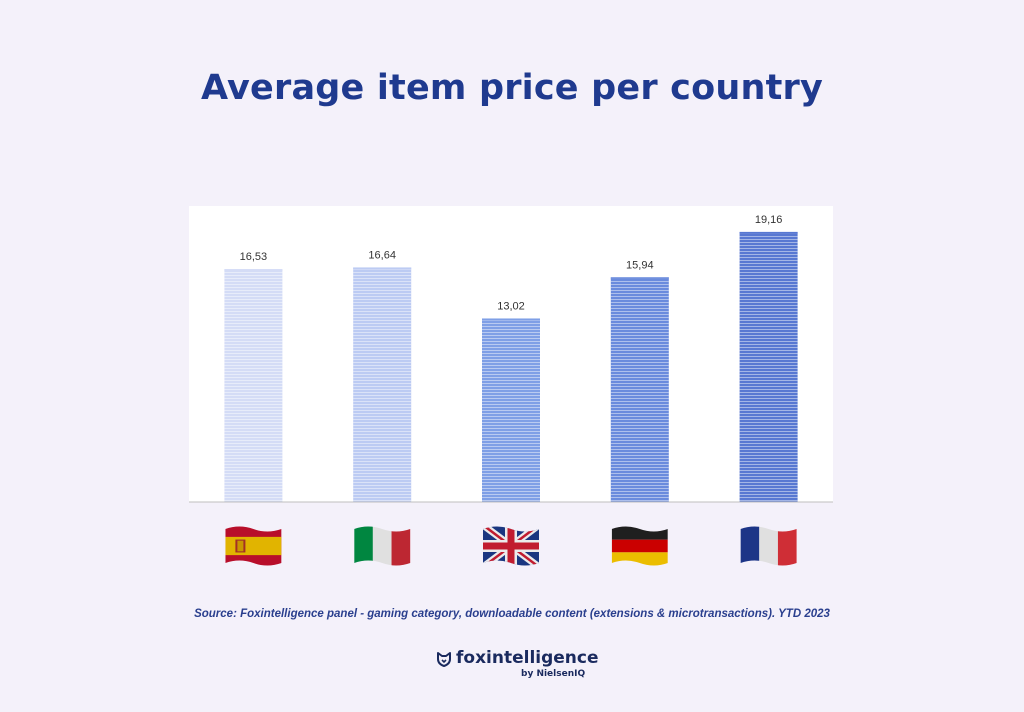 The image size is (1024, 712). I want to click on bar-group: 16,64, so click(382, 375).